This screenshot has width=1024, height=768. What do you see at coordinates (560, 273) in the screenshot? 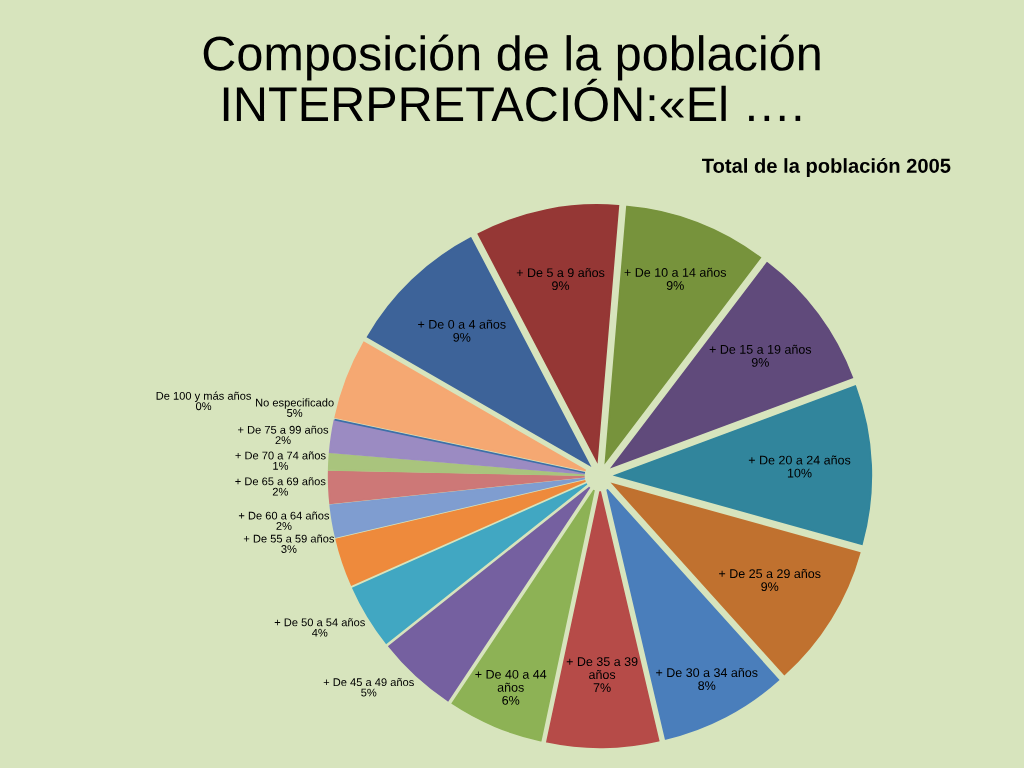
I see `slice-label: + De 5 a 9 años` at bounding box center [560, 273].